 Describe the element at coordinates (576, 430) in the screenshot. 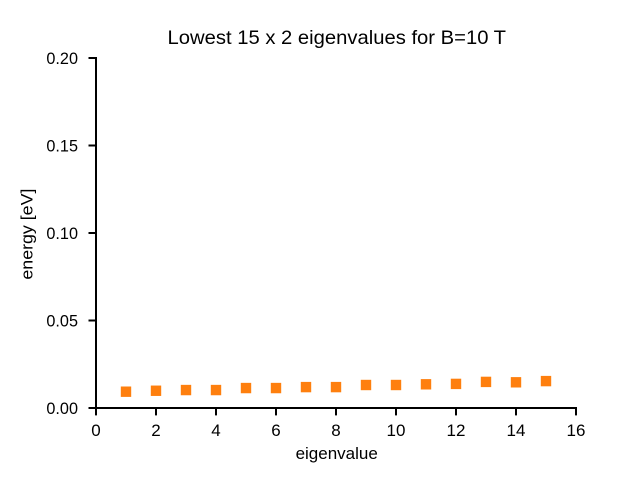

I see `svg-text: 16` at that location.